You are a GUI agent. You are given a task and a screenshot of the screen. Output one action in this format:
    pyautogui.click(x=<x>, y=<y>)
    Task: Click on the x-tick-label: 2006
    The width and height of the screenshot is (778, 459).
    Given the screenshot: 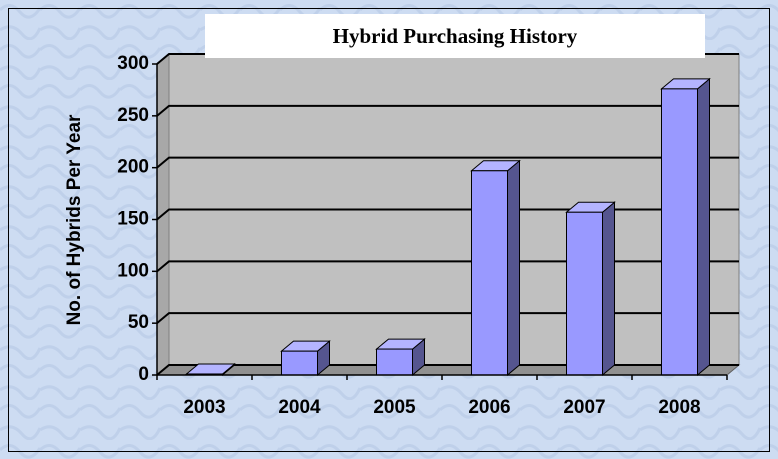 What is the action you would take?
    pyautogui.click(x=489, y=407)
    